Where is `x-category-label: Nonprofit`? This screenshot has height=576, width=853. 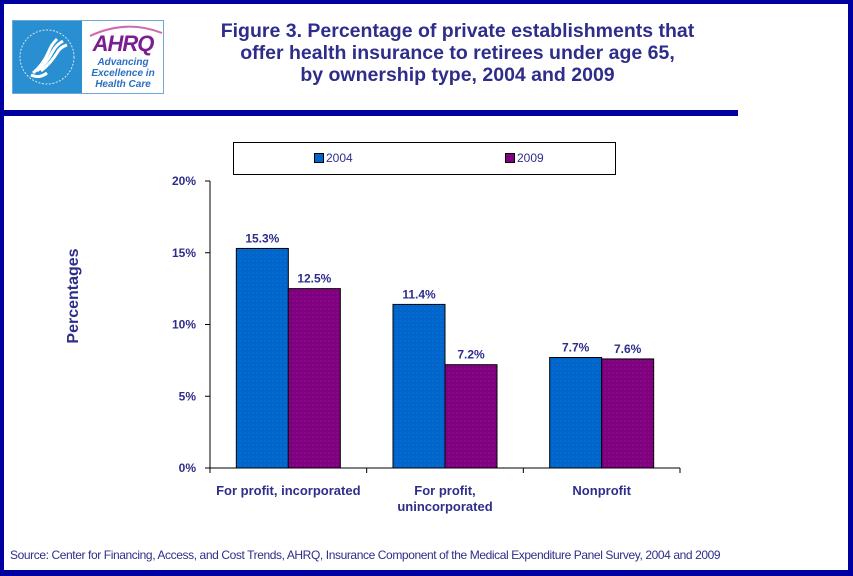
x-category-label: Nonprofit is located at coordinates (601, 490).